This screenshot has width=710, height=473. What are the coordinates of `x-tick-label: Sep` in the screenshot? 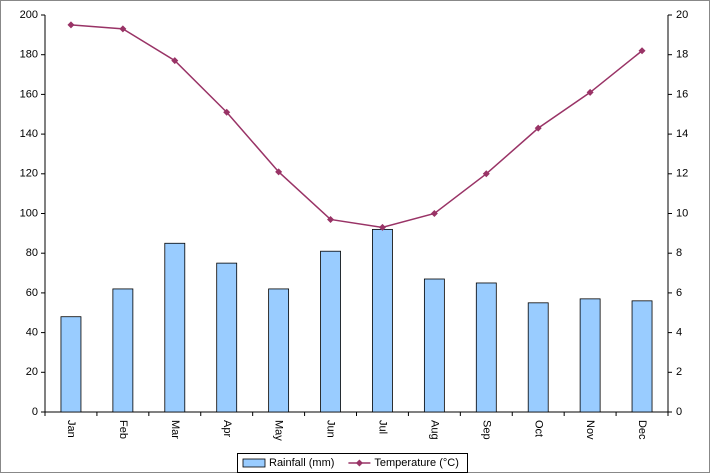 It's located at (486, 430).